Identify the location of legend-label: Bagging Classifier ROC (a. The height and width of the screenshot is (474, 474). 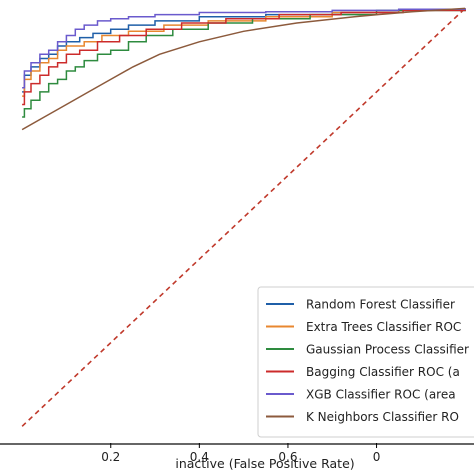
(383, 372).